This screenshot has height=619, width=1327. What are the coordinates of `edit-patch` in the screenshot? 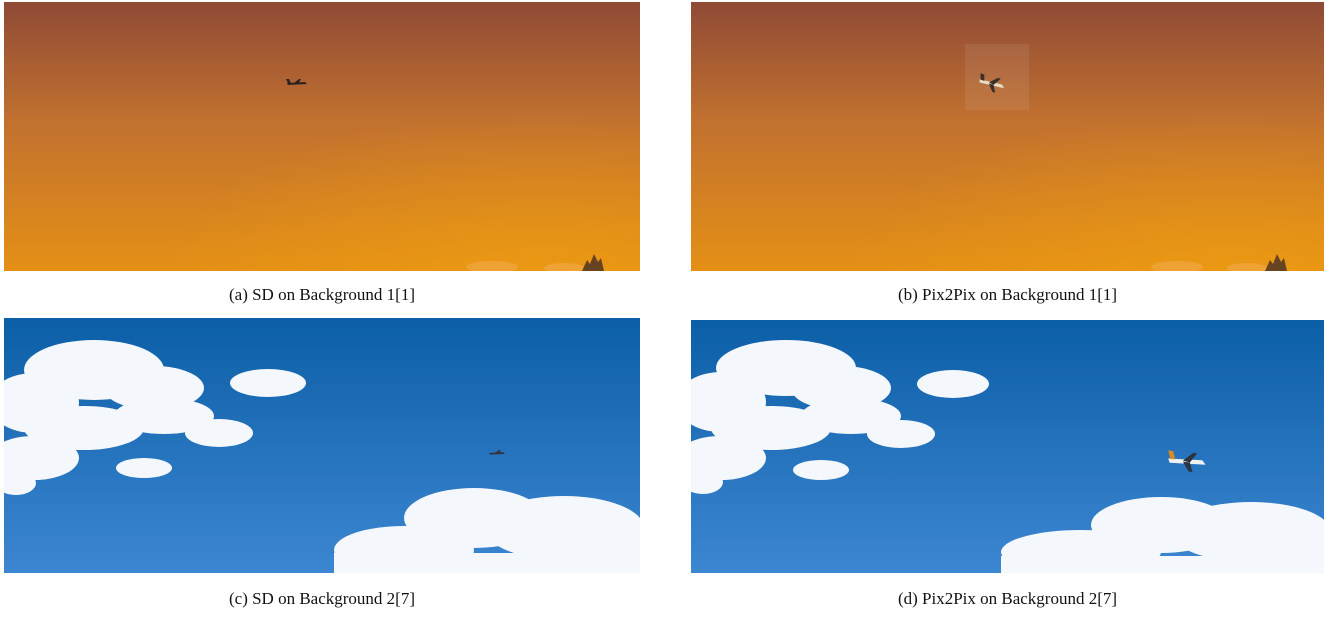 It's located at (997, 77).